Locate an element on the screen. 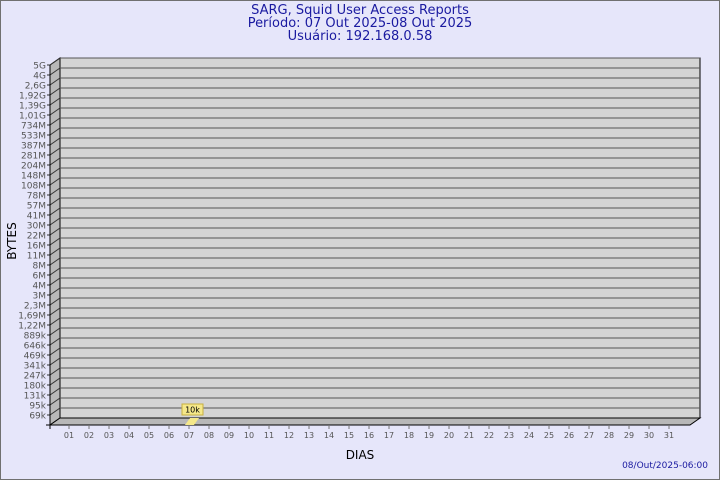 This screenshot has width=720, height=480. y-tick-label: 889k is located at coordinates (35, 337).